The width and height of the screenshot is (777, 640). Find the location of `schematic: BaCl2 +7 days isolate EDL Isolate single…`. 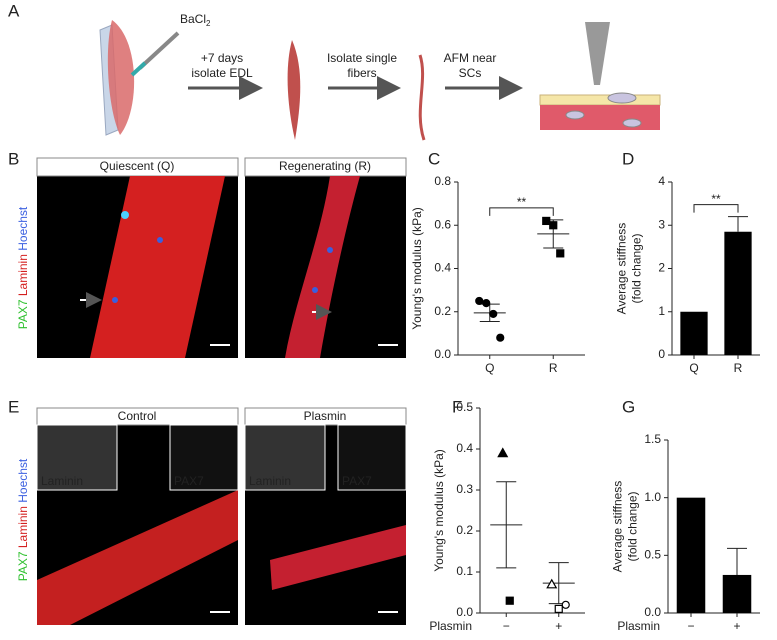

schematic: BaCl2 +7 days isolate EDL Isolate single… is located at coordinates (380, 76).